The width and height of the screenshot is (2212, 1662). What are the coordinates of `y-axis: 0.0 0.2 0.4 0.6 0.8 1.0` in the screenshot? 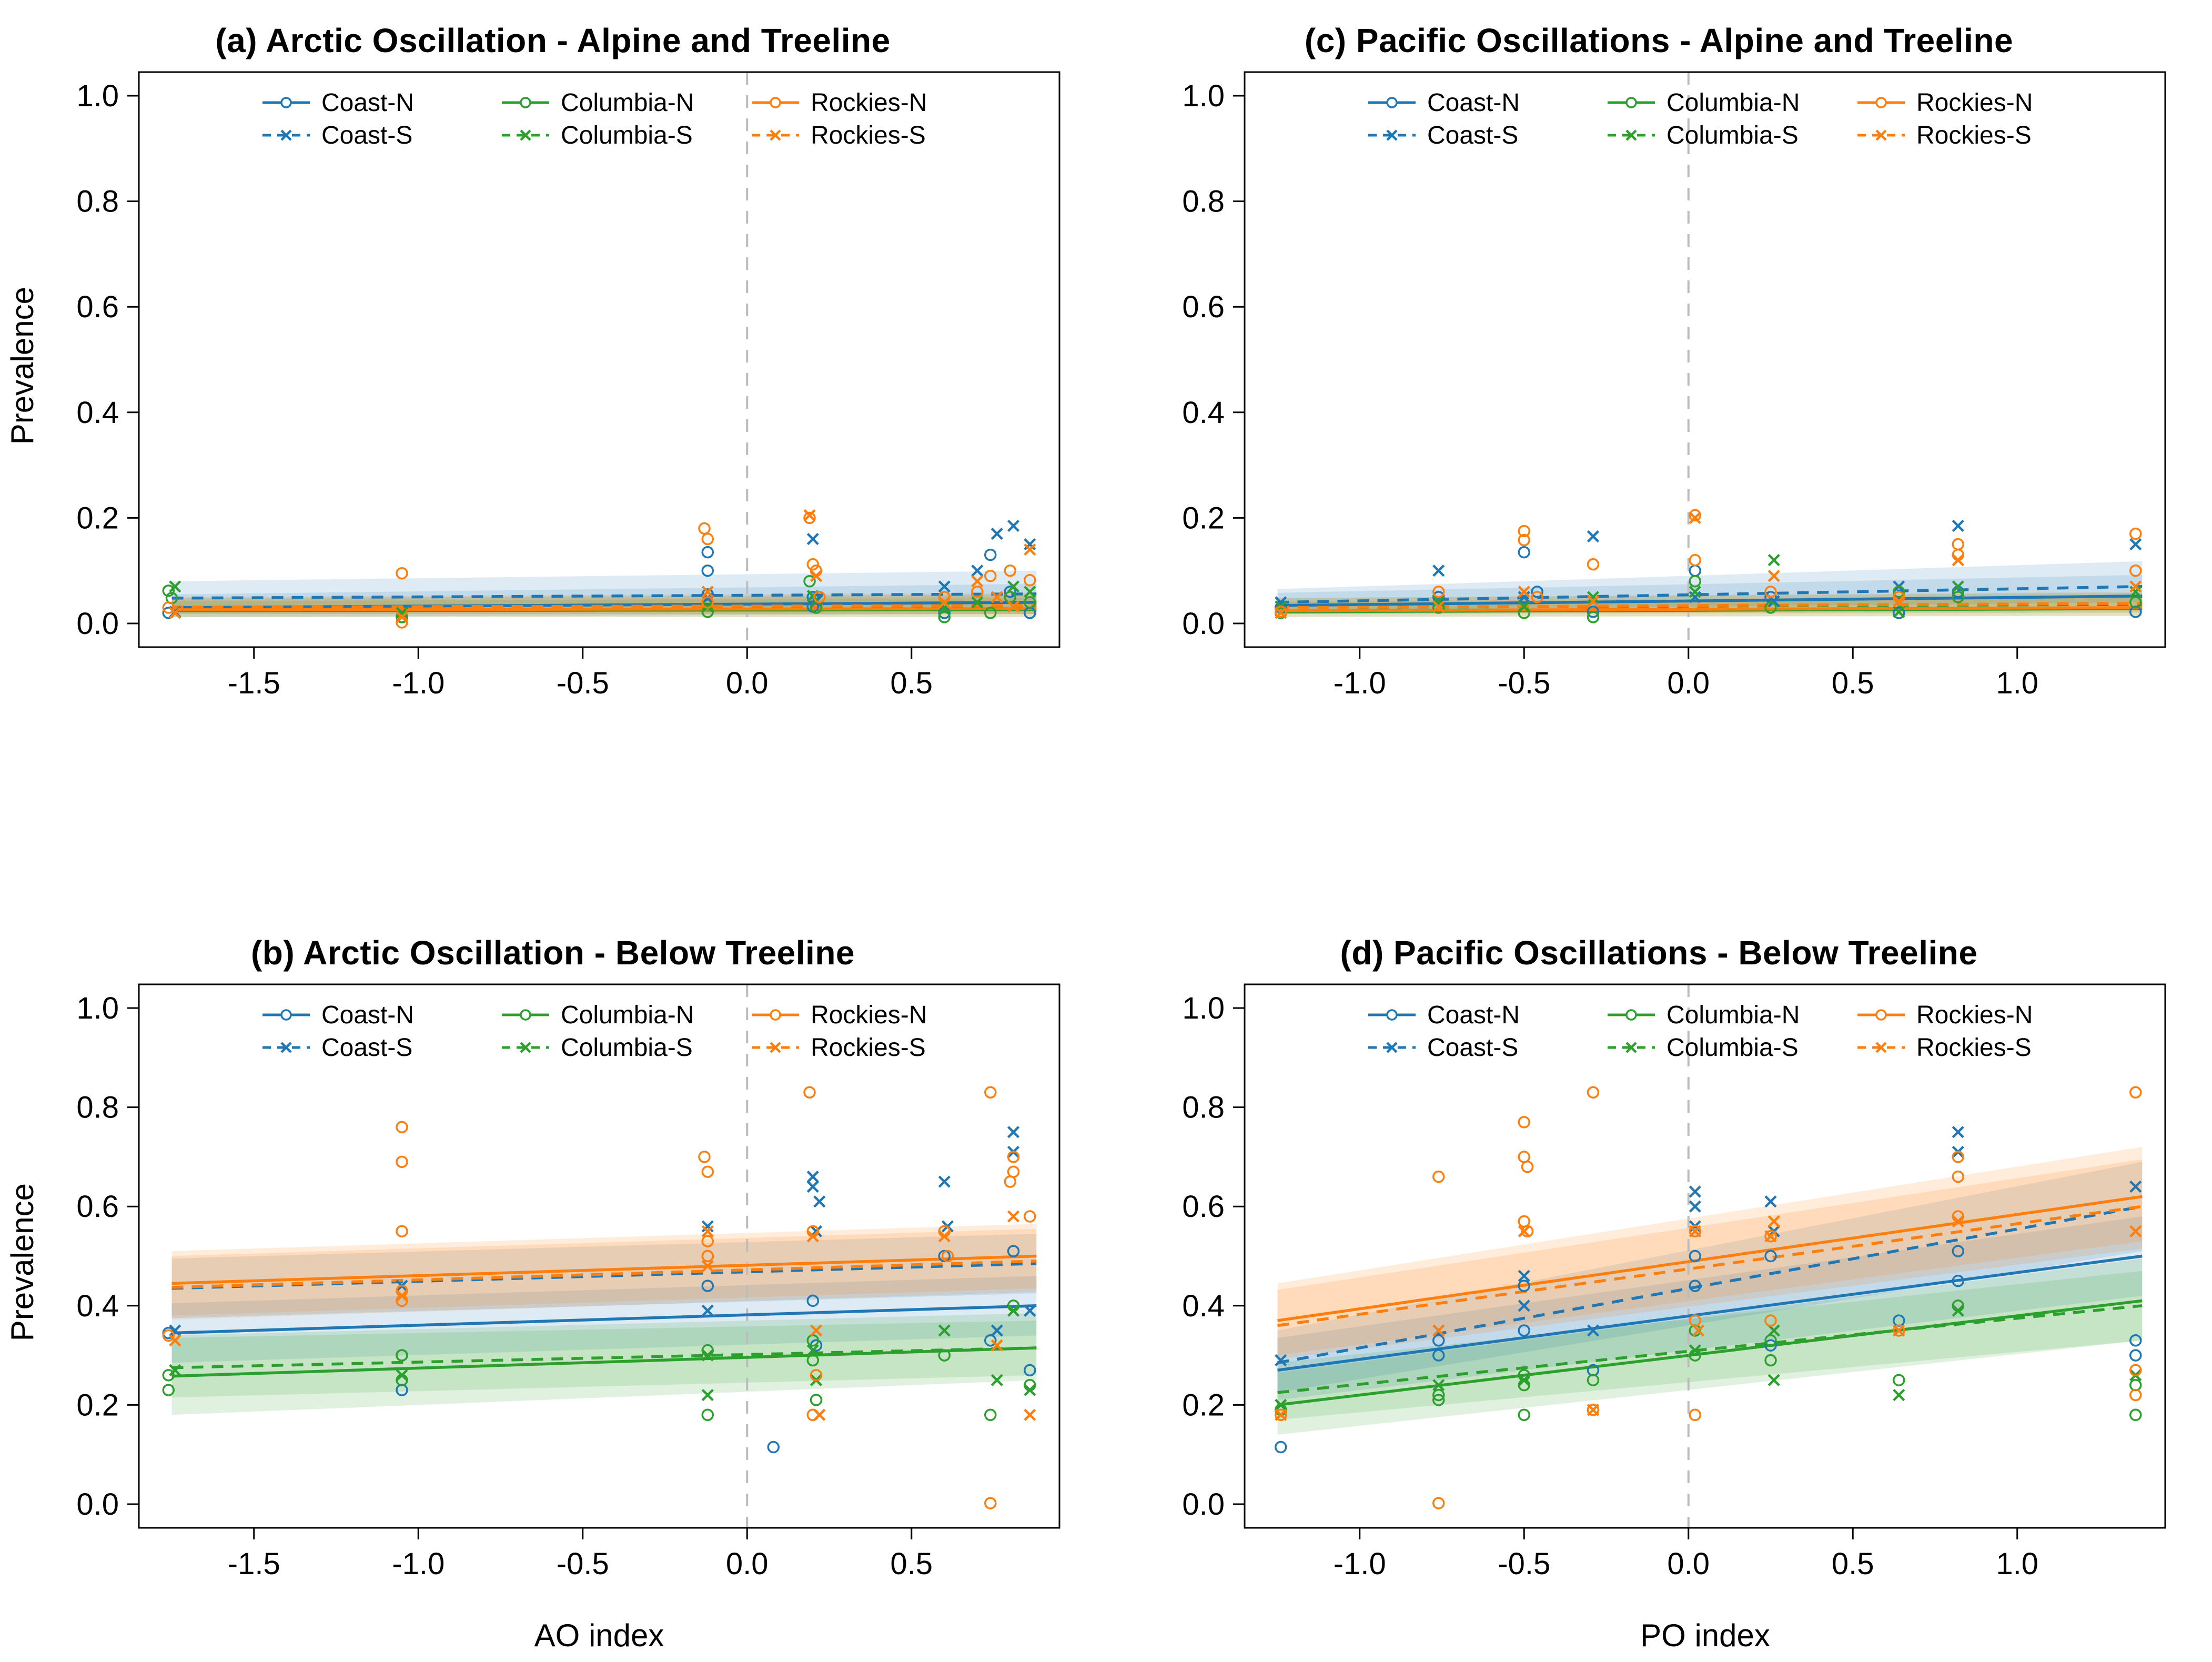 It's located at (107, 1257).